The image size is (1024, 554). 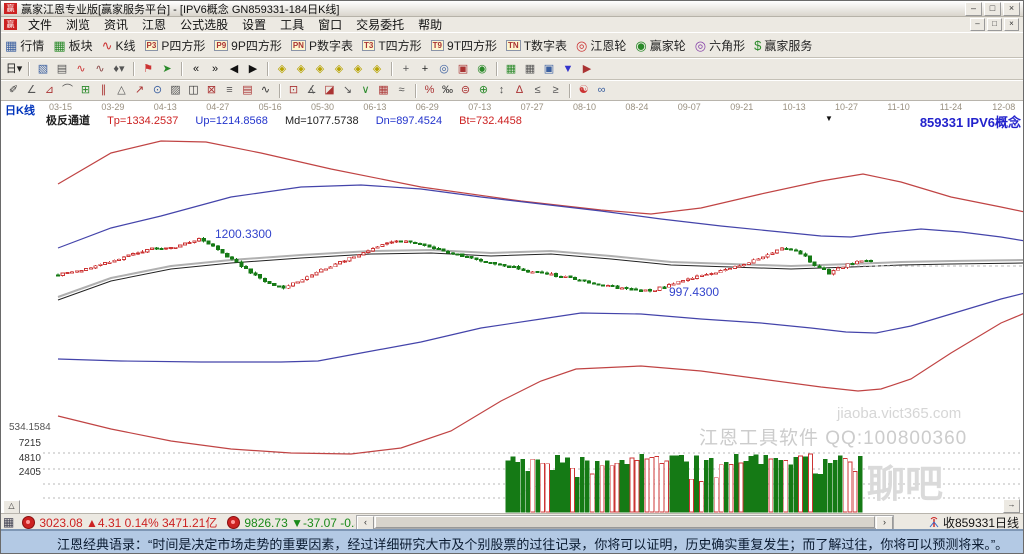 What do you see at coordinates (549, 69) in the screenshot?
I see `notes-button: ▣` at bounding box center [549, 69].